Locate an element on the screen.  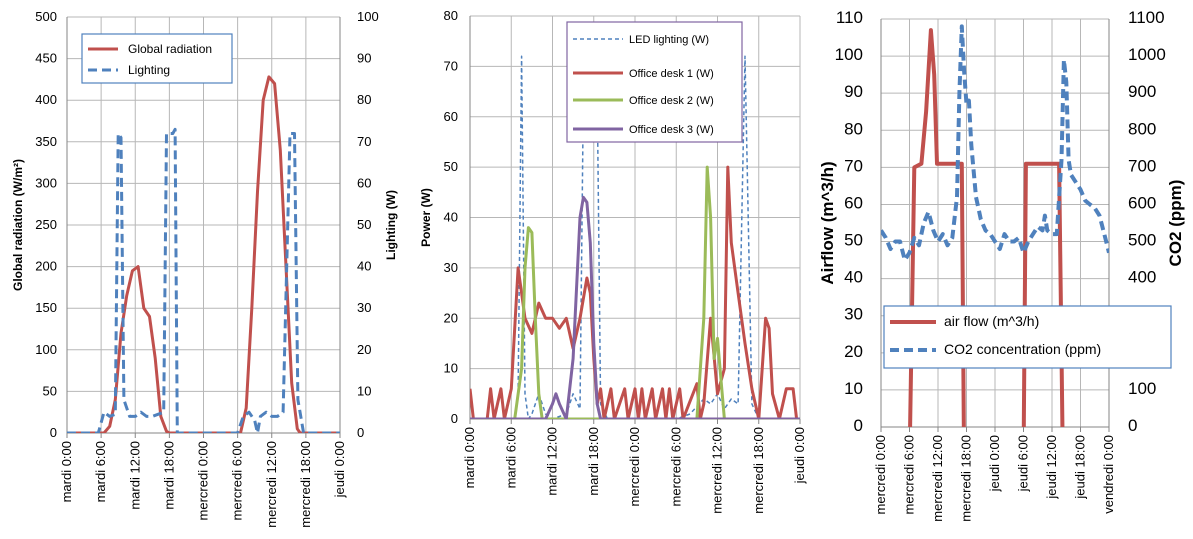
y-axis-label: Power (W) is located at coordinates (426, 217).